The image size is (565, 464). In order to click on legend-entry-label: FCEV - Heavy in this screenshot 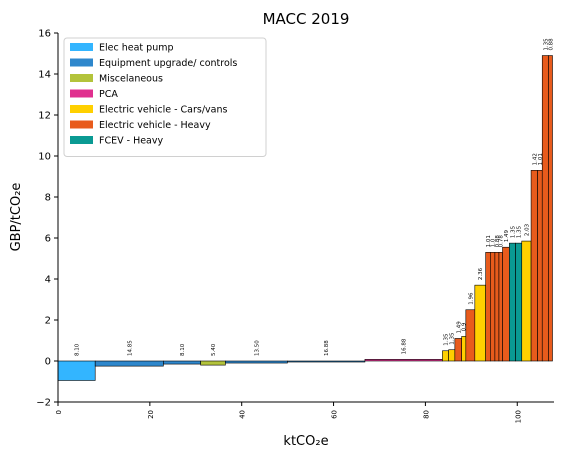, I will do `click(131, 141)`.